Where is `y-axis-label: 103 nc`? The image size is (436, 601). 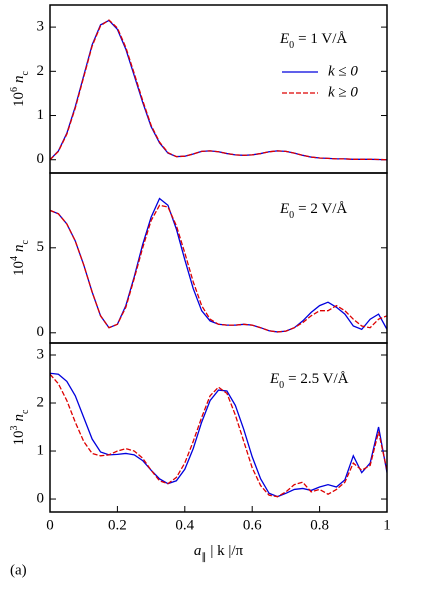
y-axis-label: 103 nc is located at coordinates (20, 427).